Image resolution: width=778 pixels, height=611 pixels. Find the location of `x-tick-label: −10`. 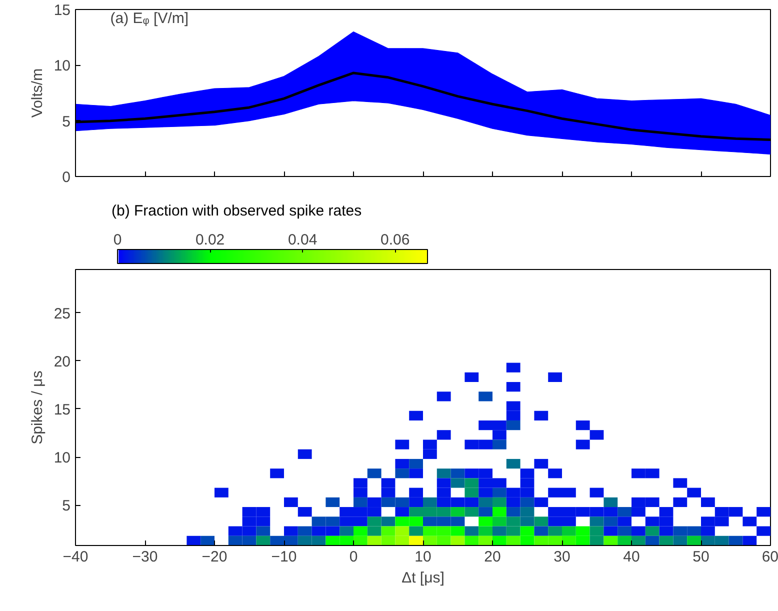

x-tick-label: −10 is located at coordinates (284, 557).